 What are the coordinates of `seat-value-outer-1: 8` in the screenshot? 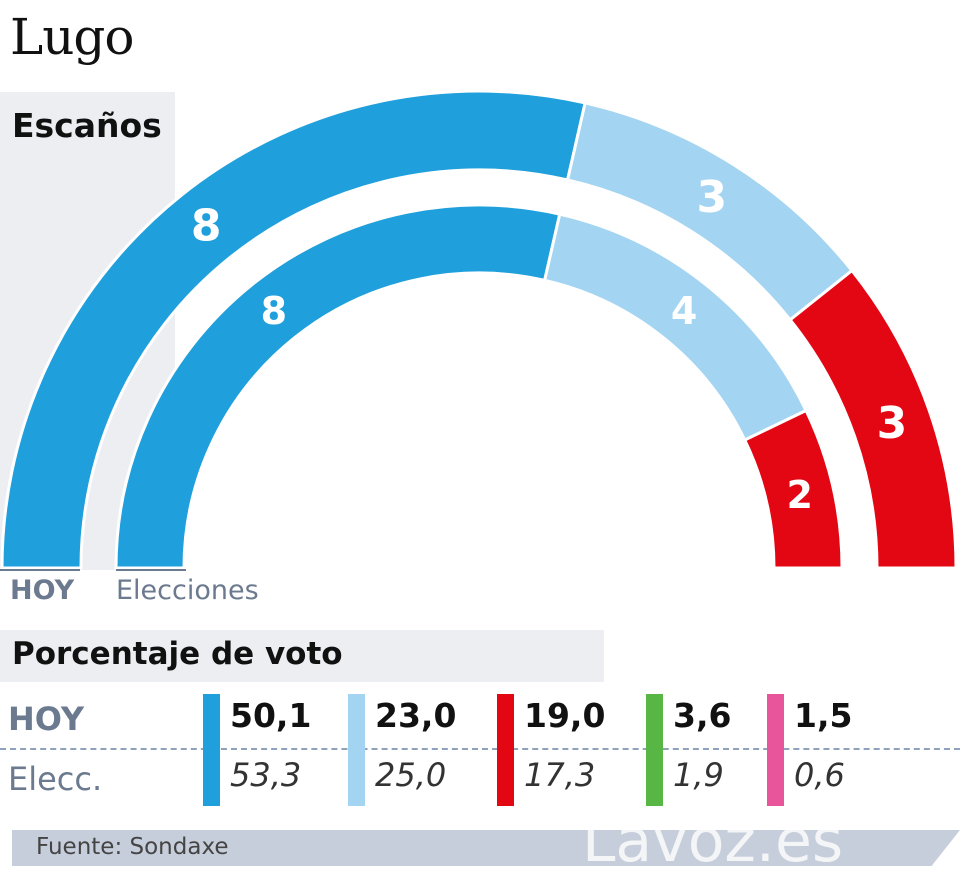 It's located at (206, 225).